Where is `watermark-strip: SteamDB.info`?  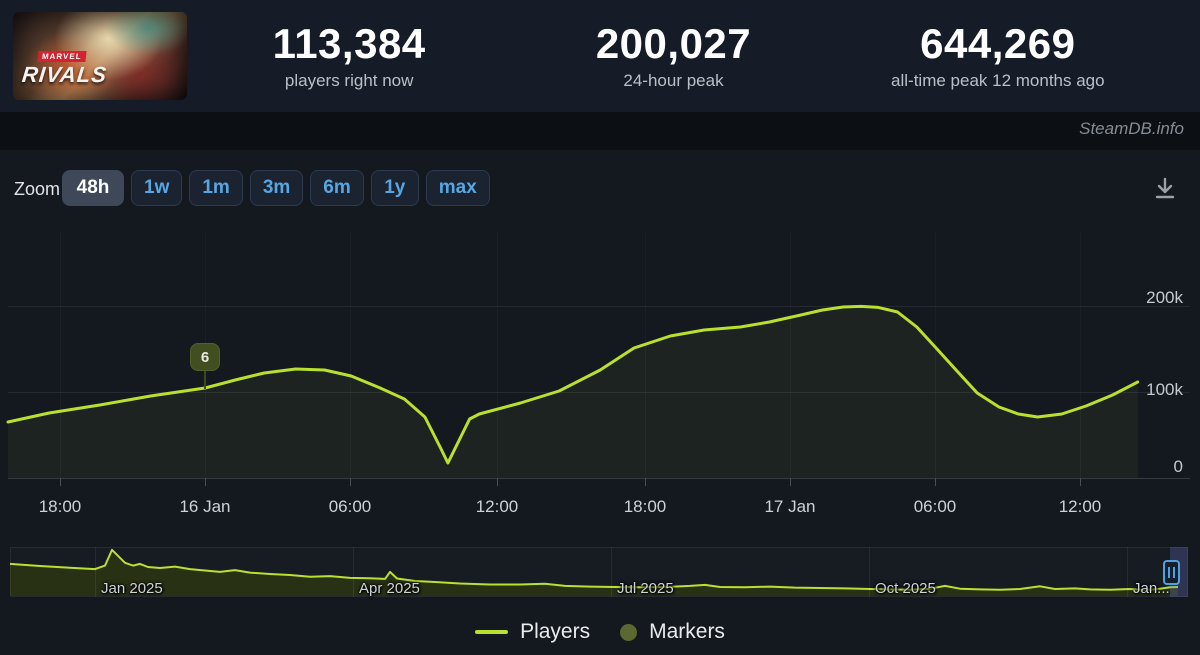 watermark-strip: SteamDB.info is located at coordinates (600, 131).